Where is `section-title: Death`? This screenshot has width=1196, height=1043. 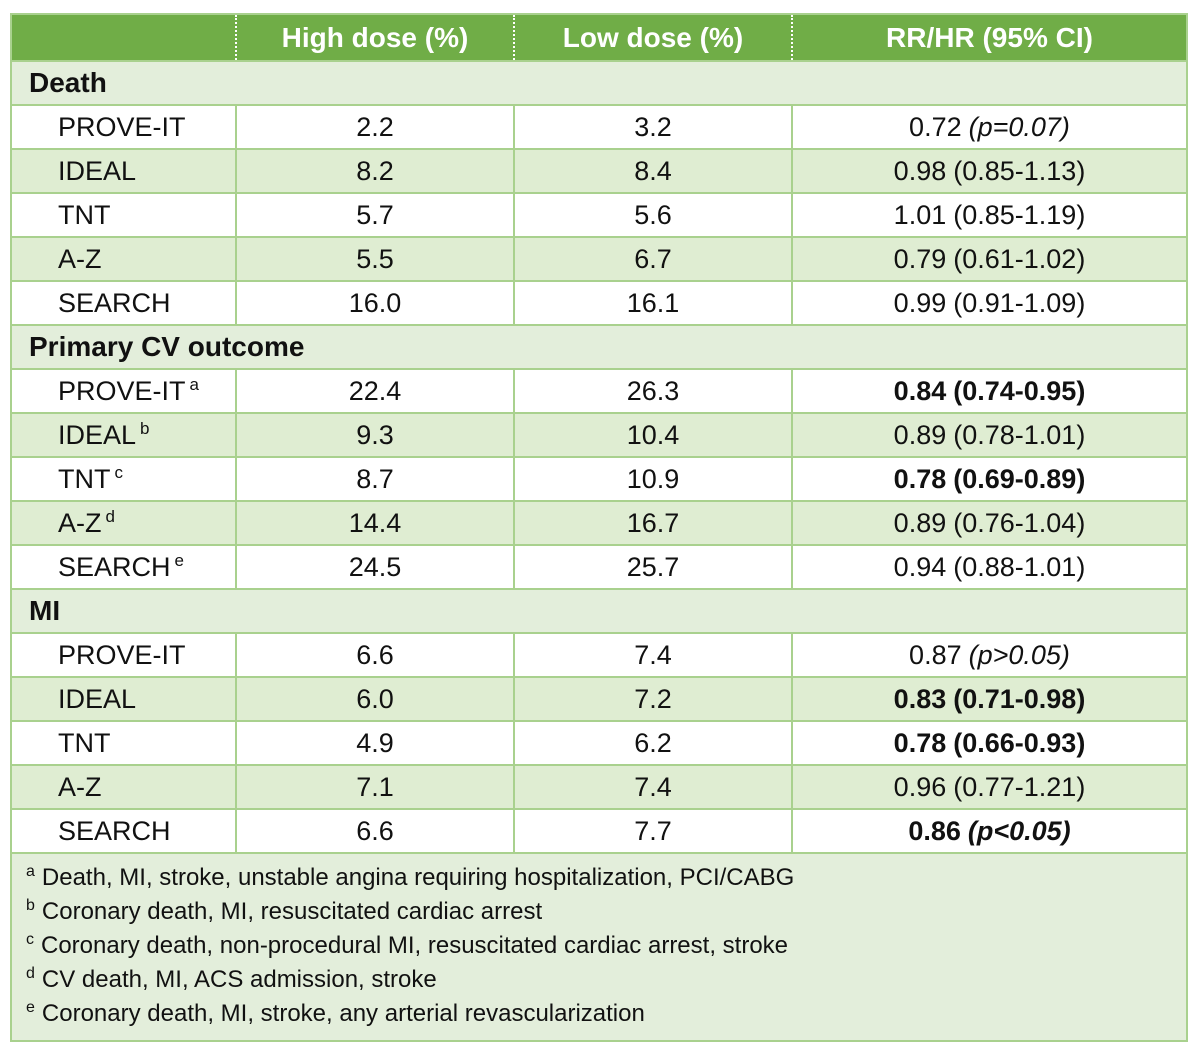 section-title: Death is located at coordinates (599, 83).